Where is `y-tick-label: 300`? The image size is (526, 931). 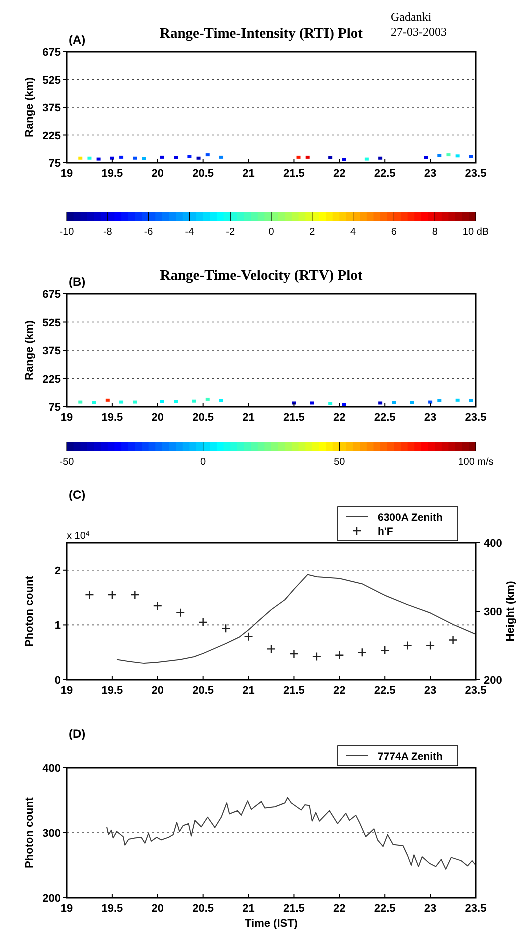
y-tick-label: 300 is located at coordinates (51, 834).